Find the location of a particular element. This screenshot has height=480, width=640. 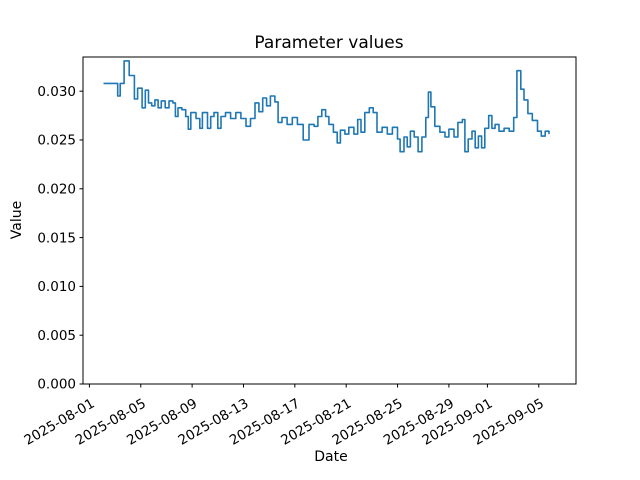

y-tick-label: 0.010 is located at coordinates (56, 287).